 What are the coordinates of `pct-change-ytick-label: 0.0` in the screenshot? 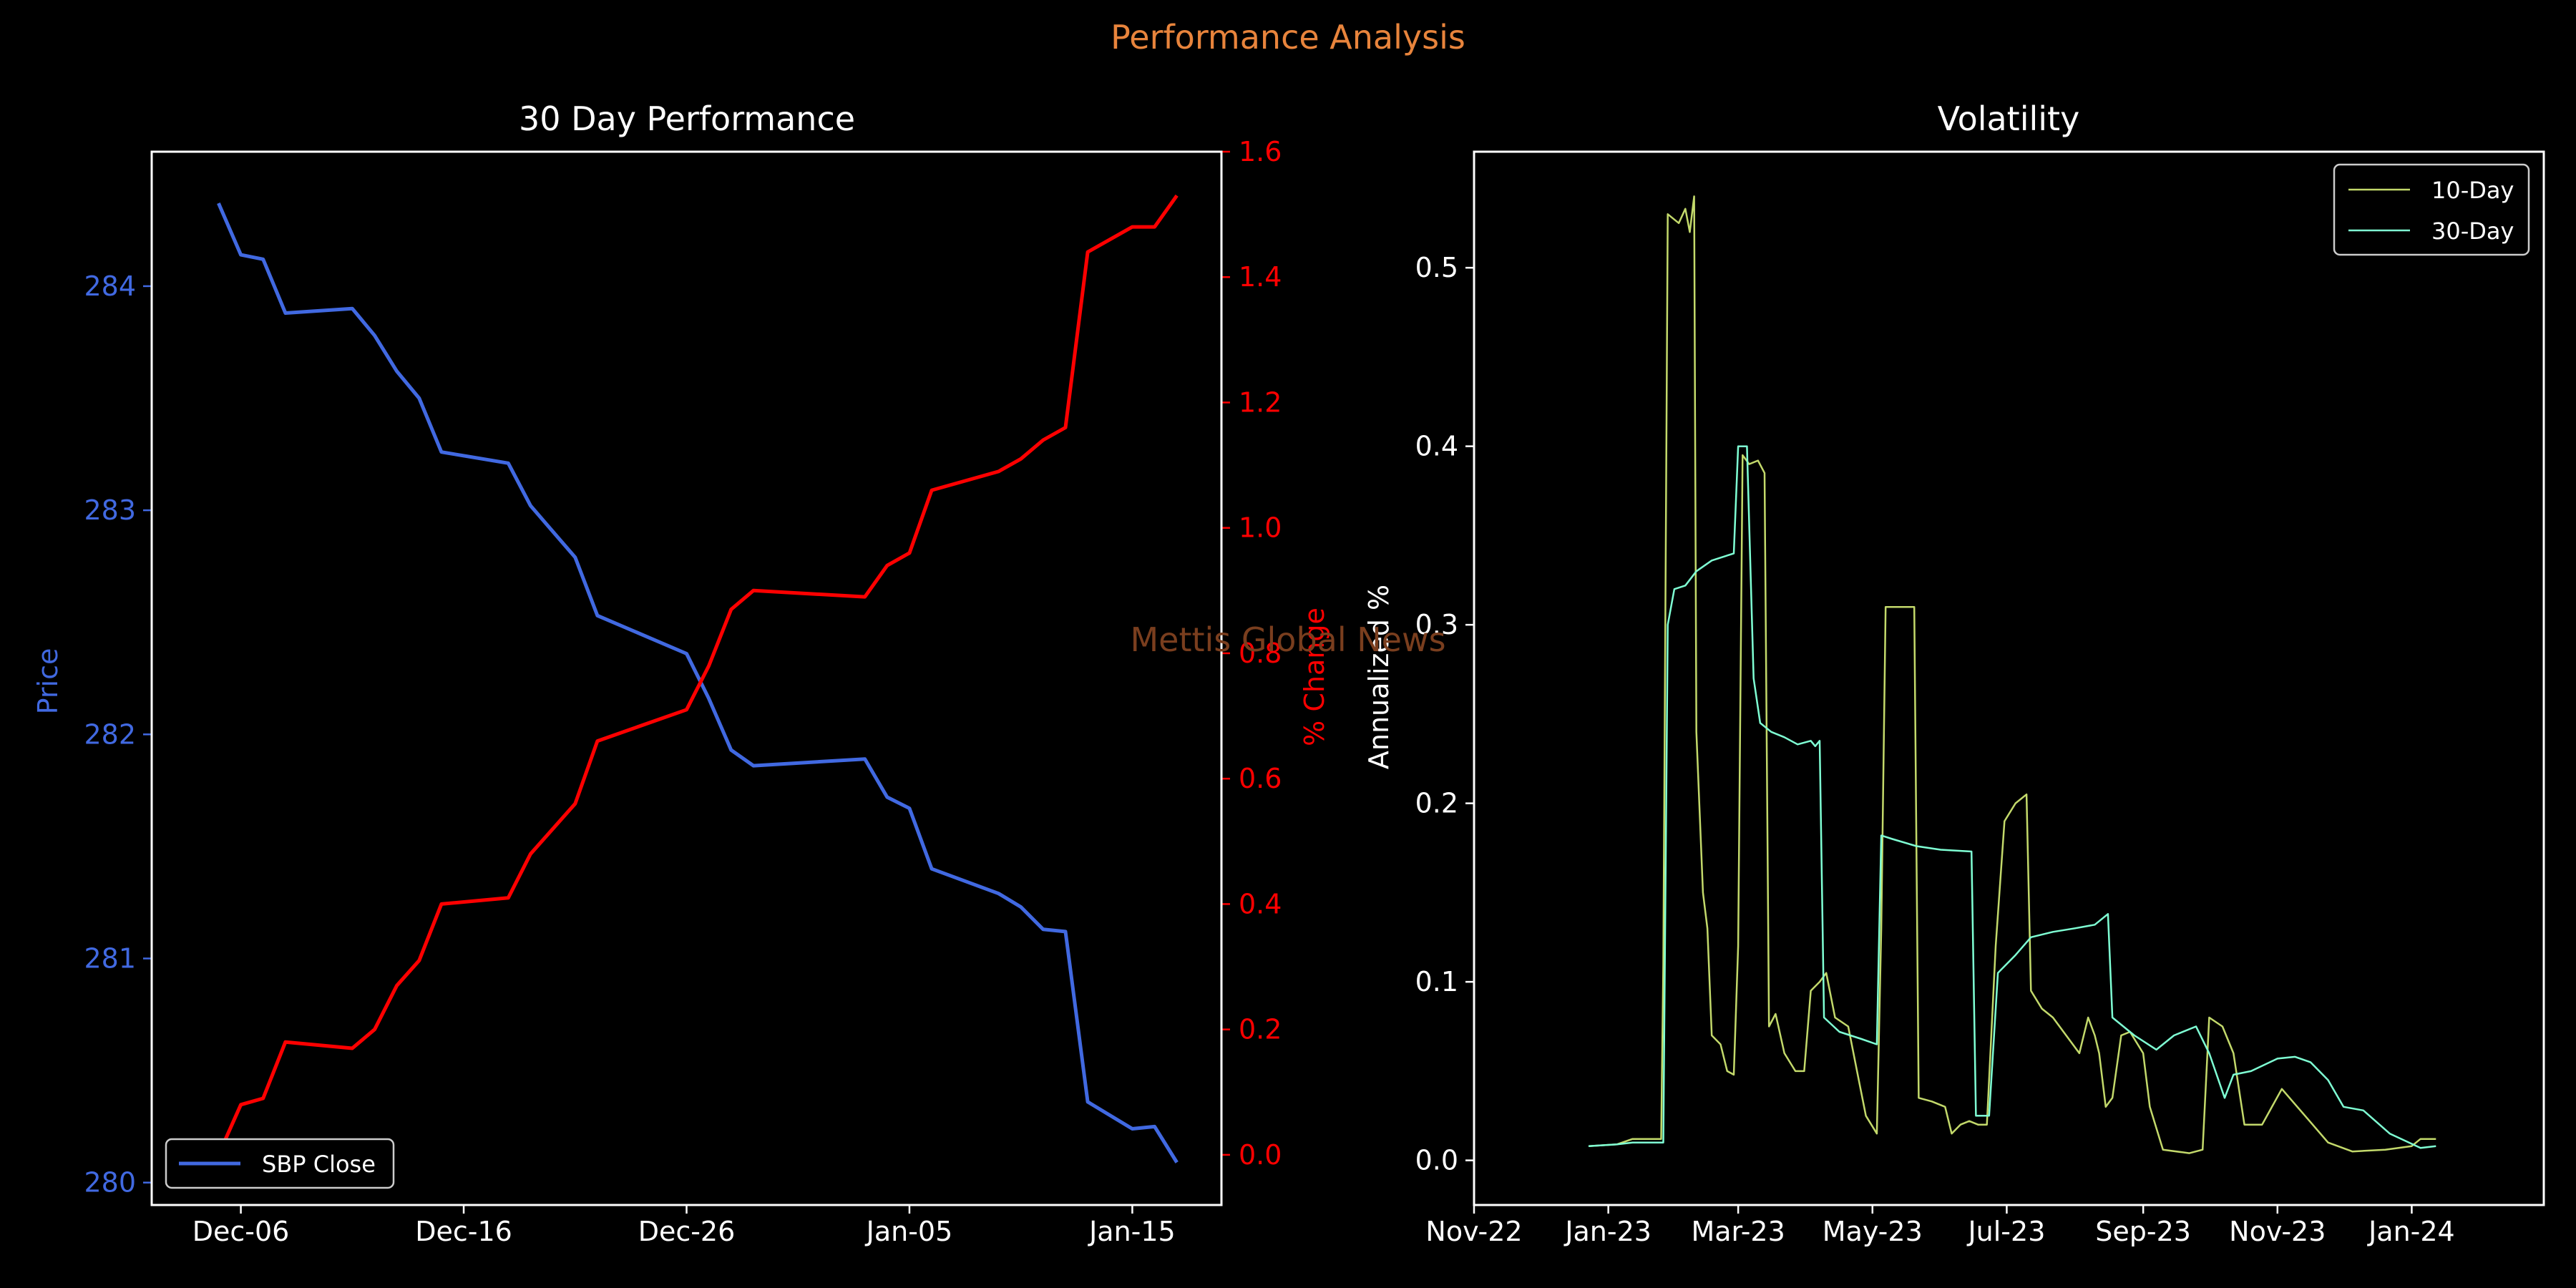 It's located at (1260, 1155).